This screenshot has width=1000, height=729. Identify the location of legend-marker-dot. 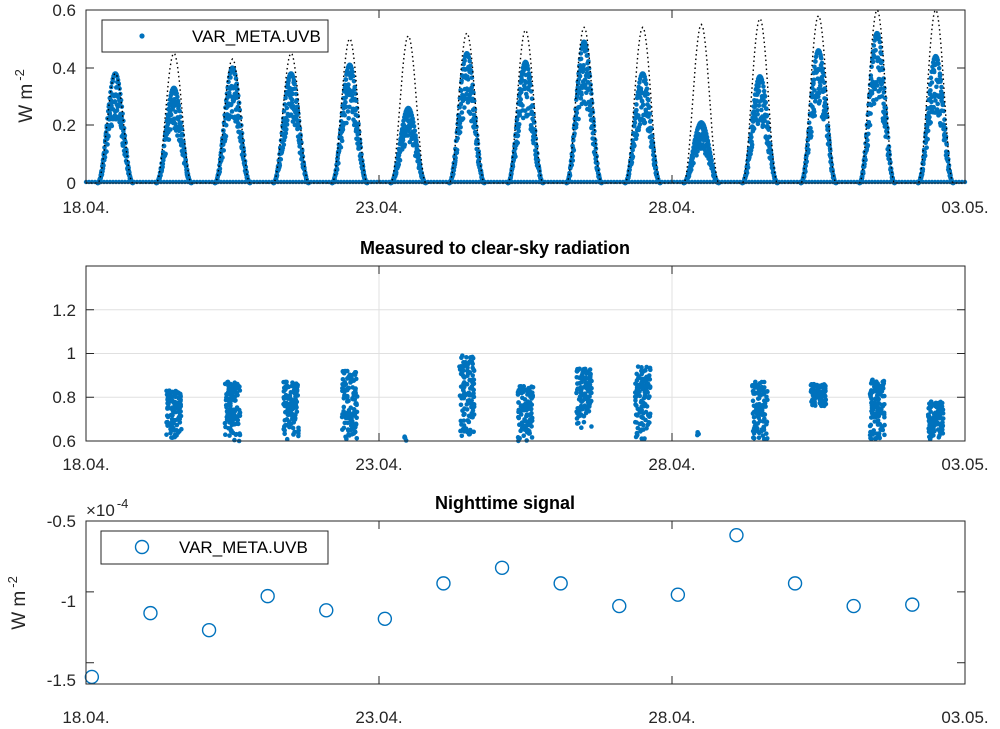
(142, 36).